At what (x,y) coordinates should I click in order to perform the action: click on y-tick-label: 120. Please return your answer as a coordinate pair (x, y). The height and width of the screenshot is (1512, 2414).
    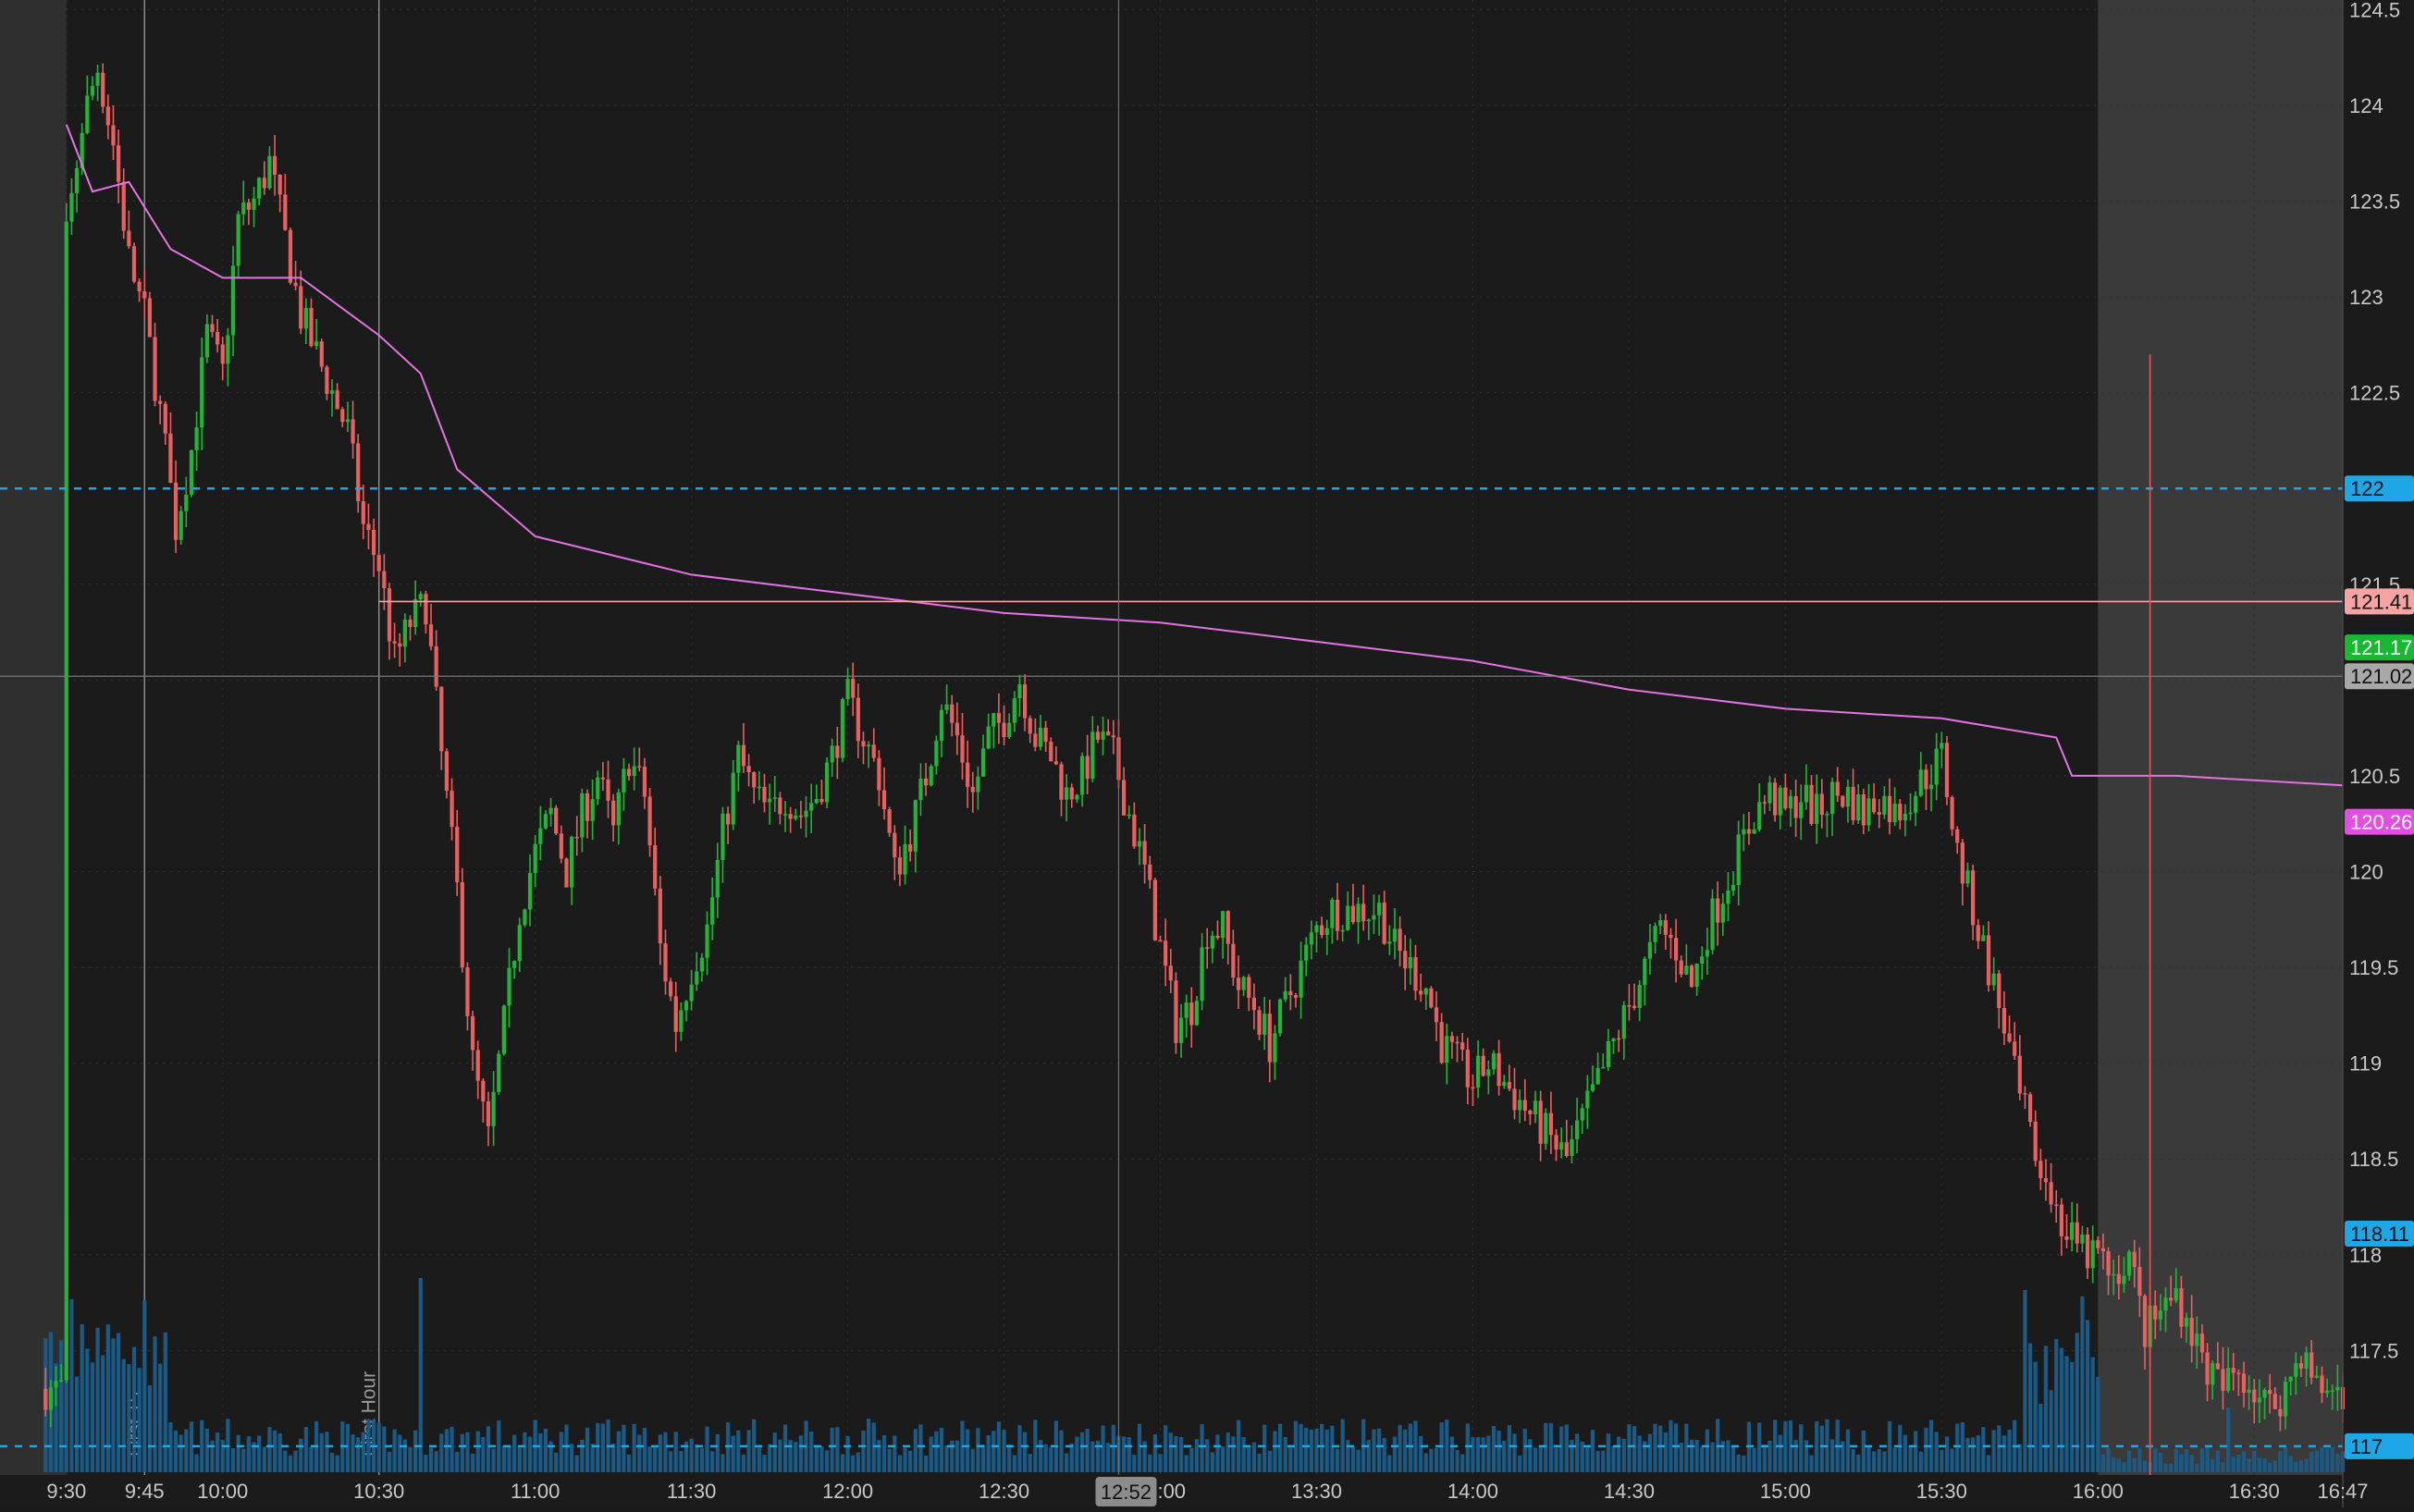
    Looking at the image, I should click on (2366, 872).